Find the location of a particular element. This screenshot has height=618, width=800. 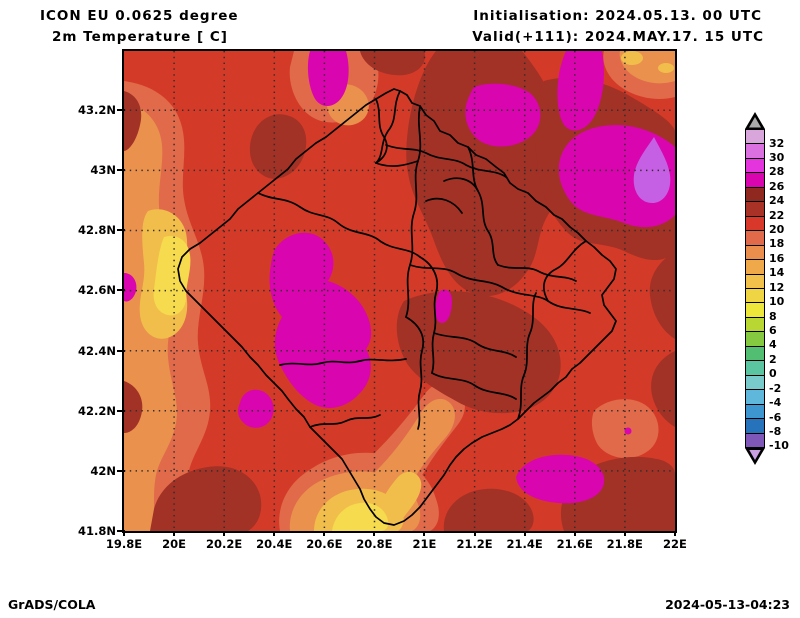

initialisation-time: Initialisation: 2024.05.13. 00 UTC is located at coordinates (617, 16).